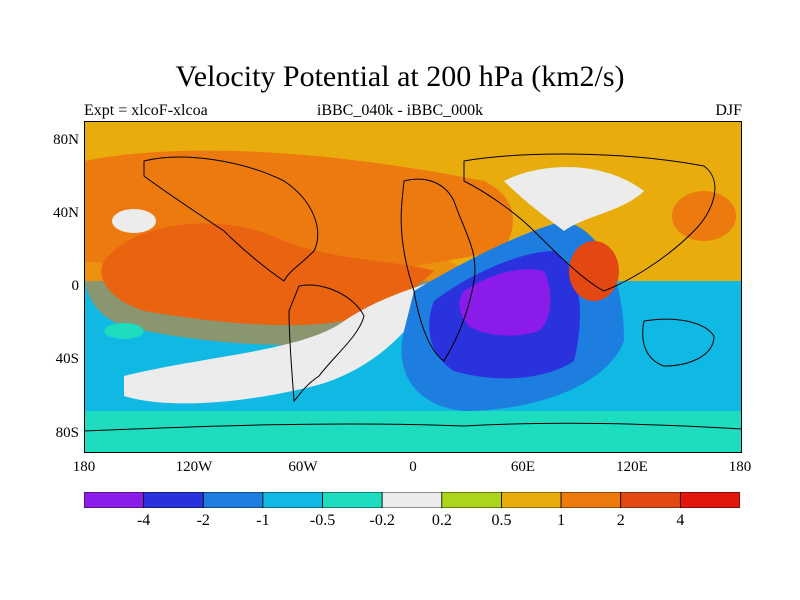 The height and width of the screenshot is (600, 800). What do you see at coordinates (326, 343) in the screenshot?
I see `south-america-coast` at bounding box center [326, 343].